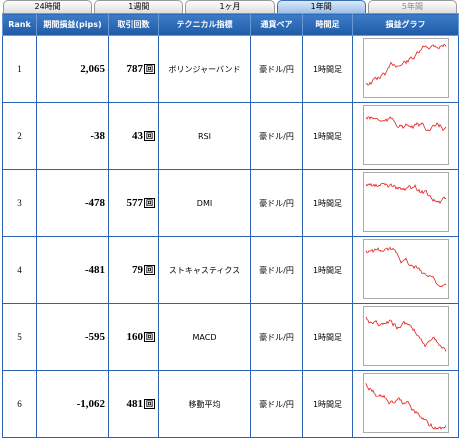 The width and height of the screenshot is (460, 445). I want to click on tab: 1ヶ月, so click(230, 6).